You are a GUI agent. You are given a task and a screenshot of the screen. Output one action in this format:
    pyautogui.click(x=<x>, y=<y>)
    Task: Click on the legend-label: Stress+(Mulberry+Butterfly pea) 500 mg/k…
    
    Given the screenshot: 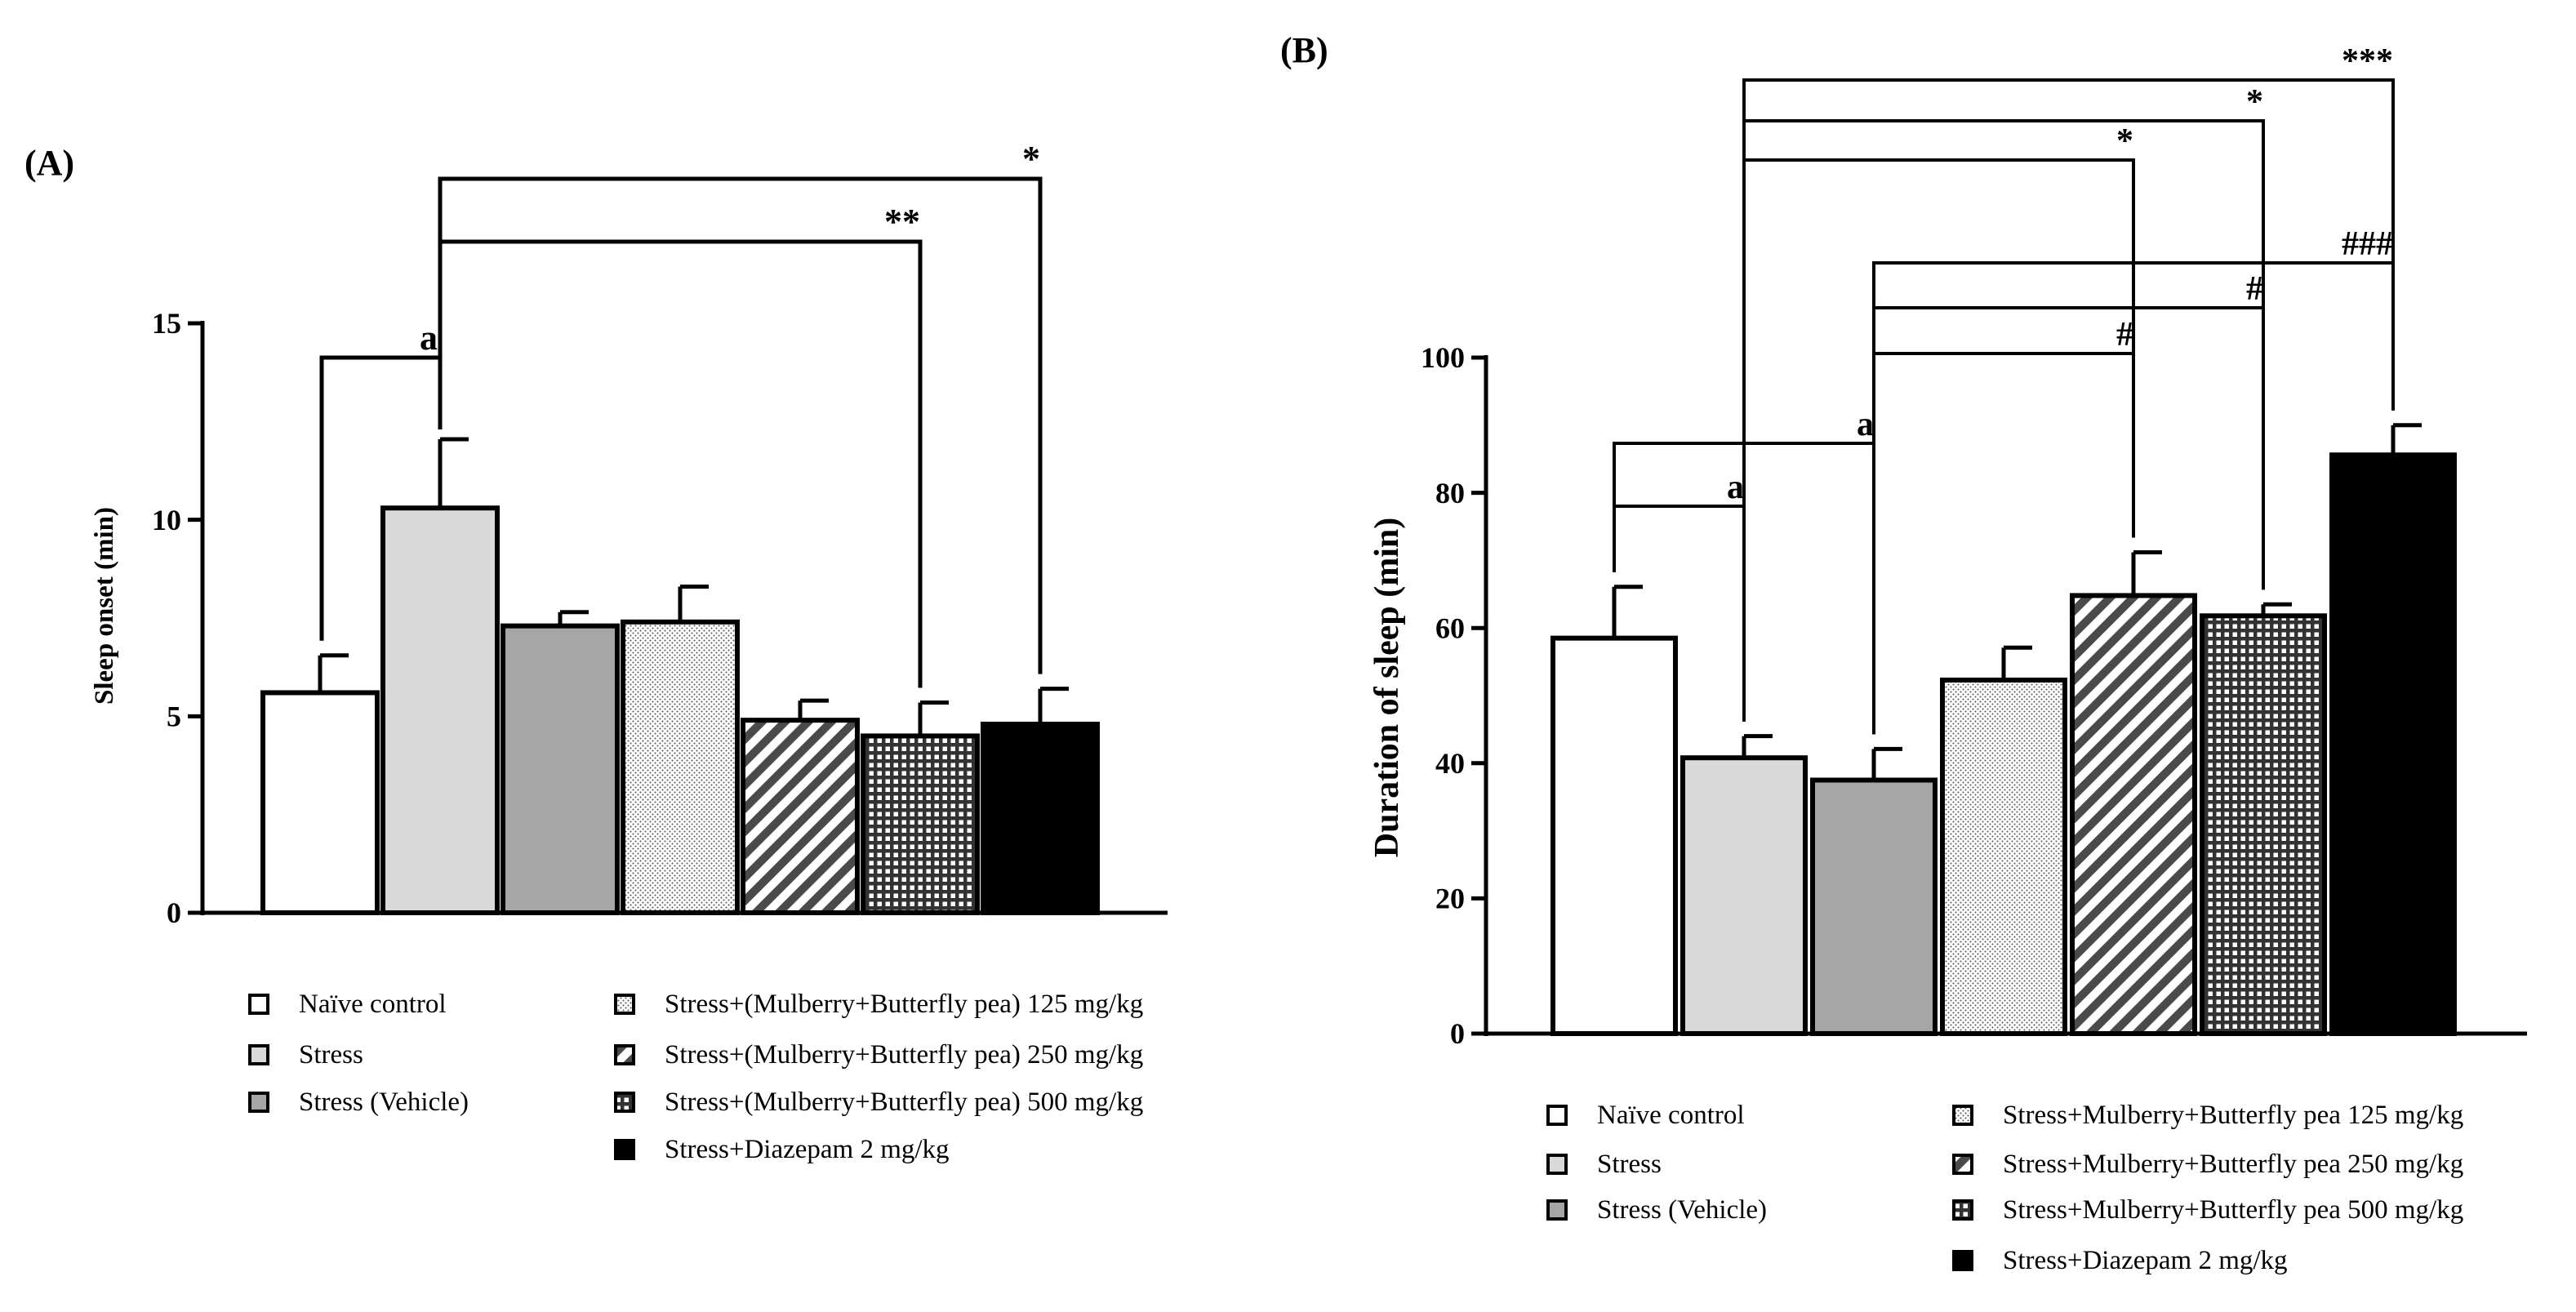 What is the action you would take?
    pyautogui.click(x=904, y=1102)
    